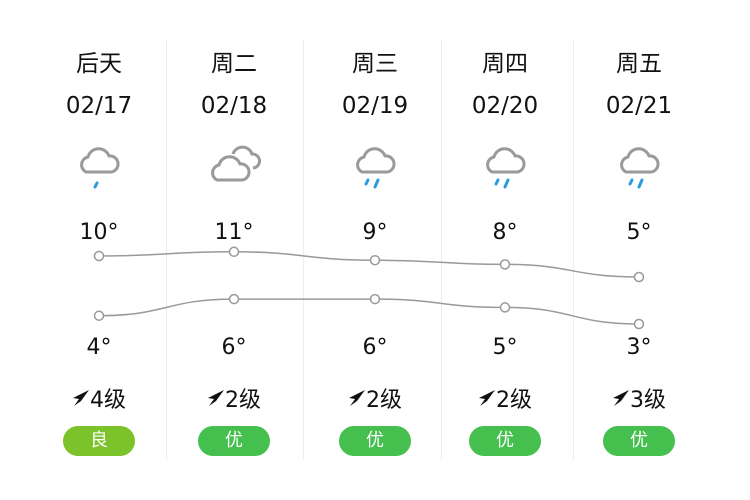 The height and width of the screenshot is (500, 750). What do you see at coordinates (505, 347) in the screenshot?
I see `low-temp: 5°` at bounding box center [505, 347].